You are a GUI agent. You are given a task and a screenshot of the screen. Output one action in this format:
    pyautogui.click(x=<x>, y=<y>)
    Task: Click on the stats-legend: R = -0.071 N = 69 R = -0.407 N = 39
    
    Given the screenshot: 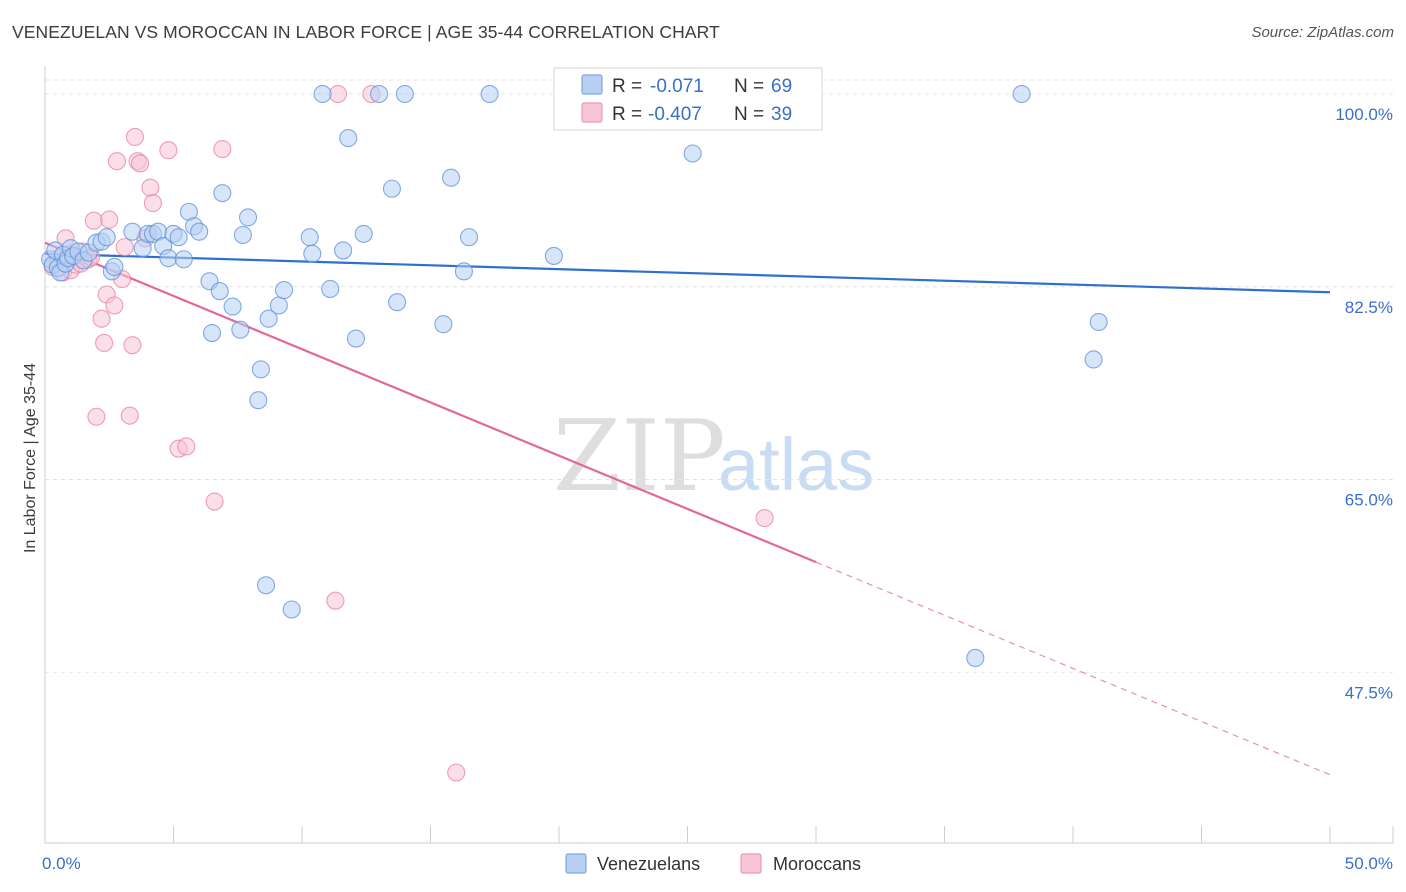 What is the action you would take?
    pyautogui.click(x=688, y=99)
    